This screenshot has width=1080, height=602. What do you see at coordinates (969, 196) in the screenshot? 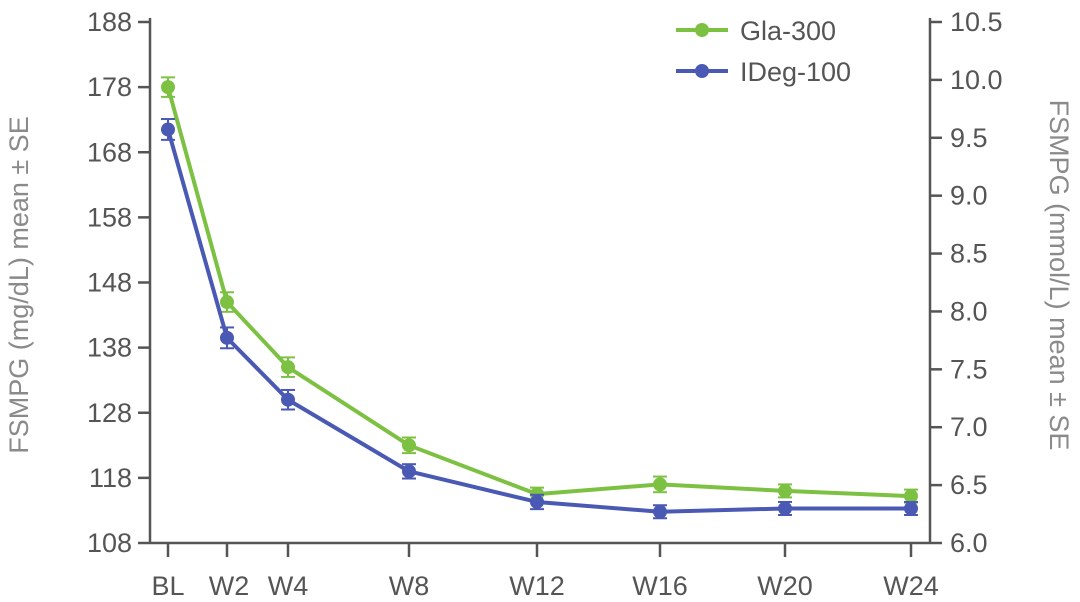
I see `y-tick-label-right: 9.0` at bounding box center [969, 196].